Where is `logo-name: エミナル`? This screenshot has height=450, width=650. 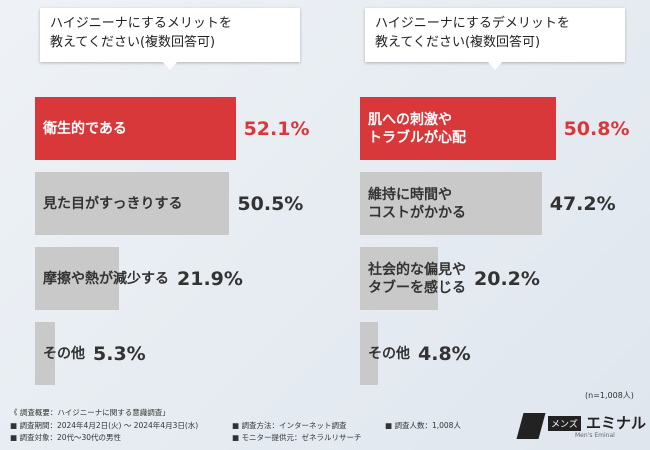
logo-name: エミナル is located at coordinates (616, 423).